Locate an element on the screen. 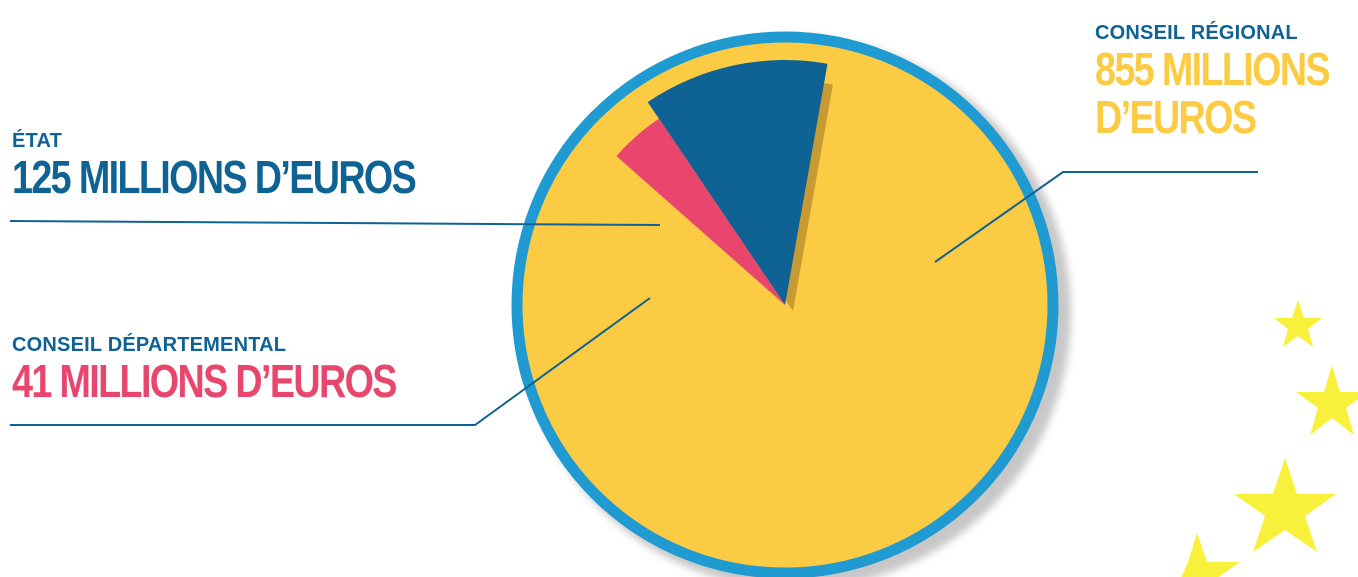 The height and width of the screenshot is (577, 1358). label-departemental-value: 41 MILLIONS D’EUROS is located at coordinates (204, 381).